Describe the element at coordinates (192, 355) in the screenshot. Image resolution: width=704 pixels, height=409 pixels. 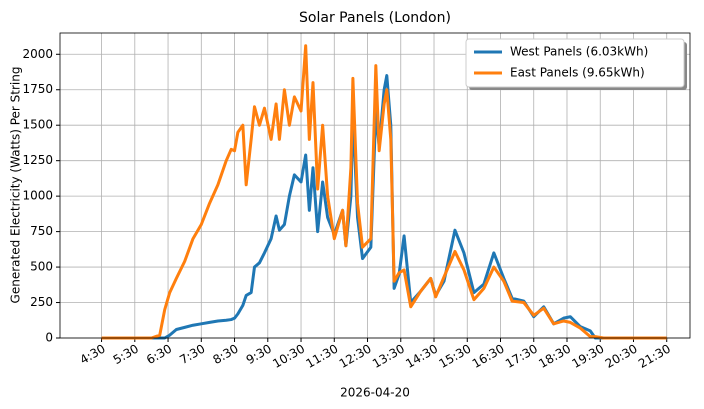
I see `x-tick-label: 7:30` at that location.